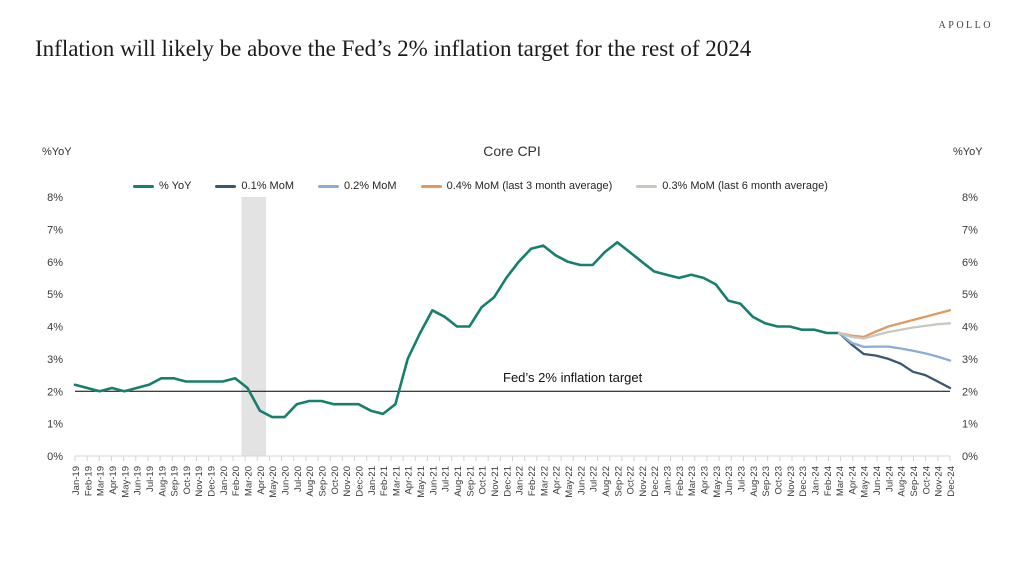  I want to click on x-tick-label: Apr-24, so click(852, 480).